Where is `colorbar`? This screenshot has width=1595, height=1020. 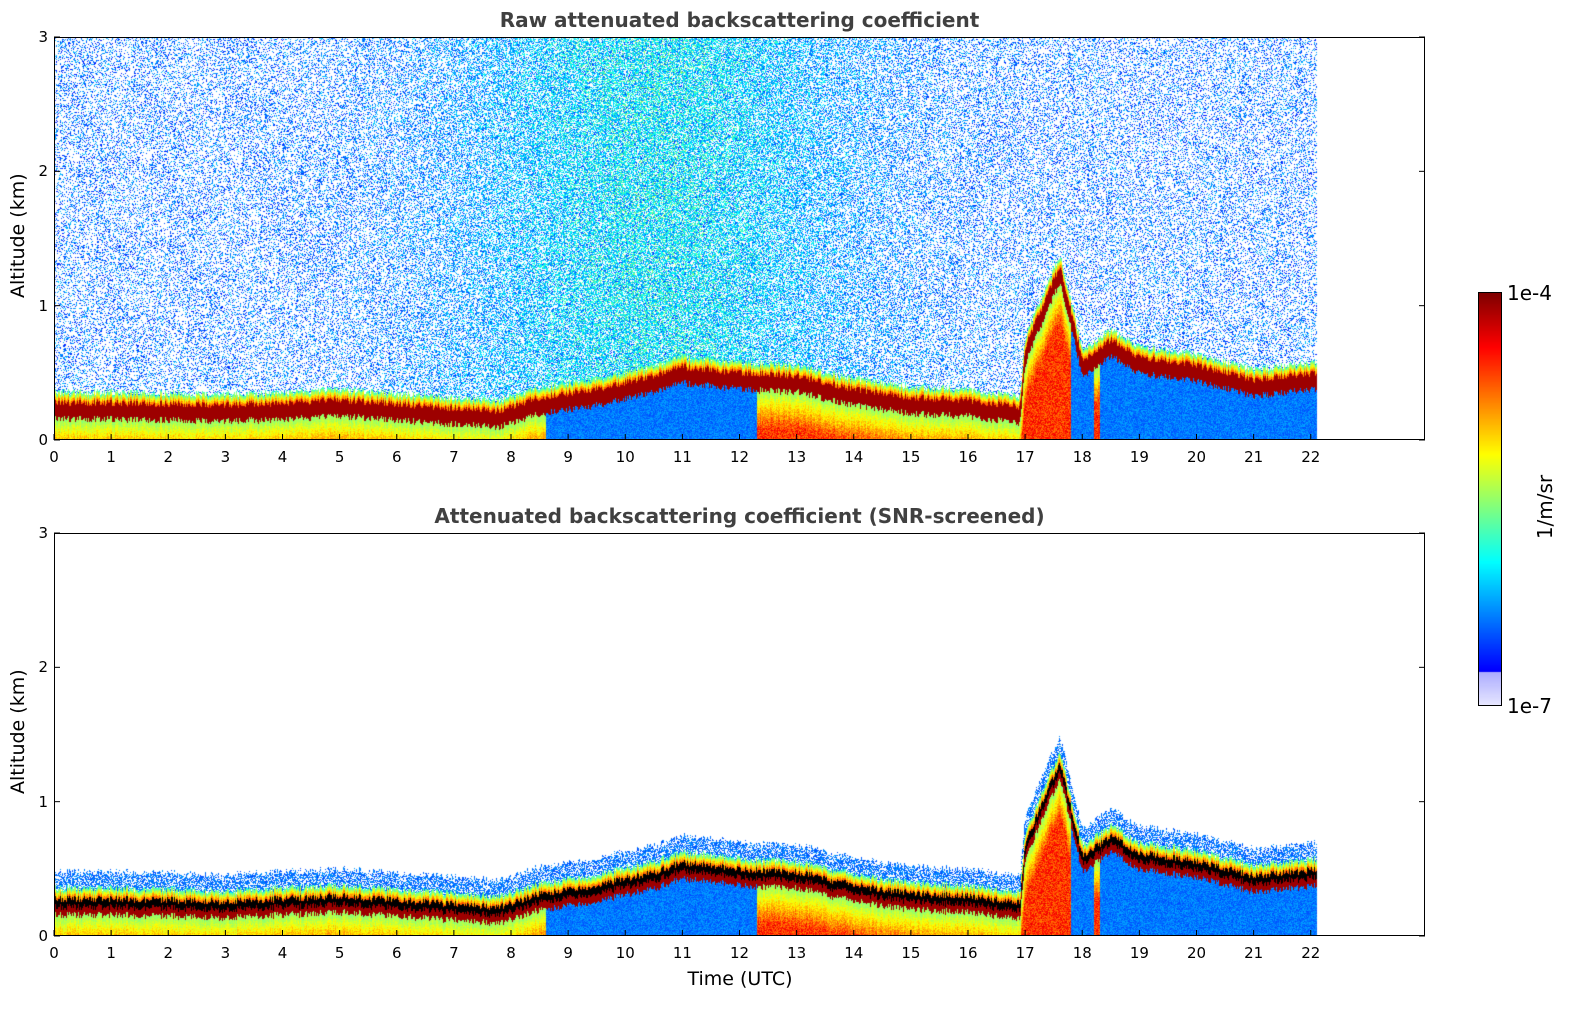
colorbar is located at coordinates (1490, 499).